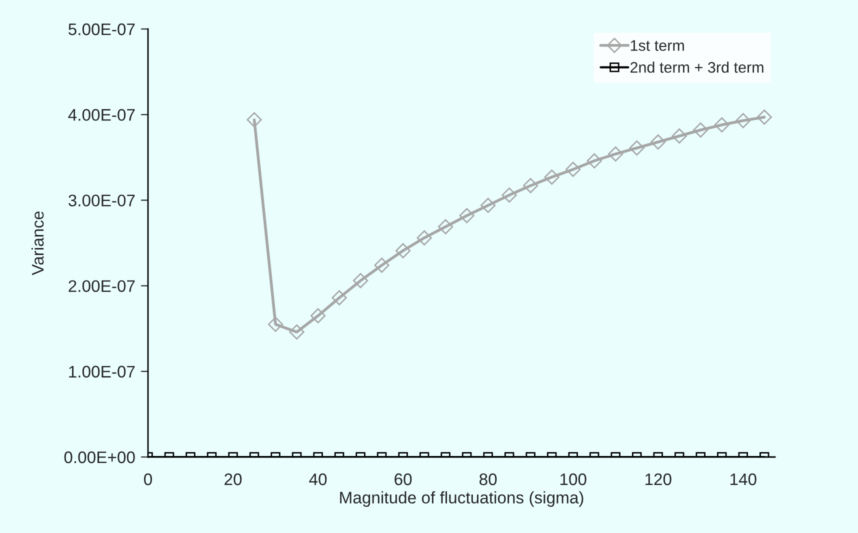 This screenshot has width=858, height=533. What do you see at coordinates (101, 29) in the screenshot?
I see `y-tick-label: 5.00E-07` at bounding box center [101, 29].